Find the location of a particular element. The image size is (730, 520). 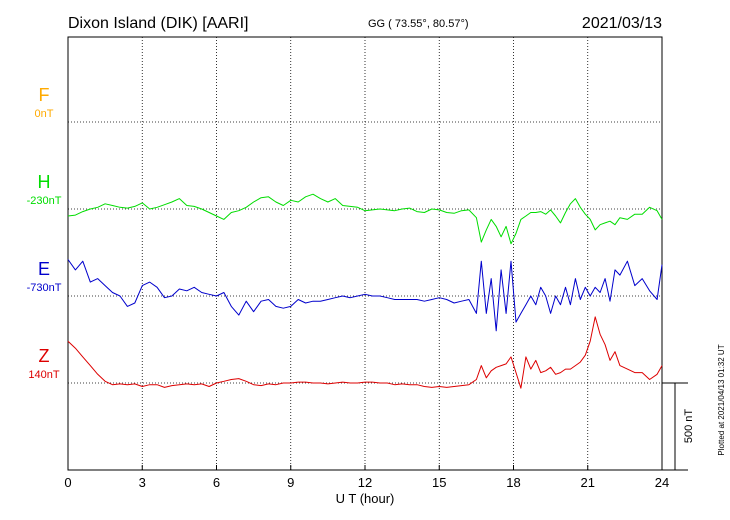

x-tick-label: 12 is located at coordinates (365, 482).